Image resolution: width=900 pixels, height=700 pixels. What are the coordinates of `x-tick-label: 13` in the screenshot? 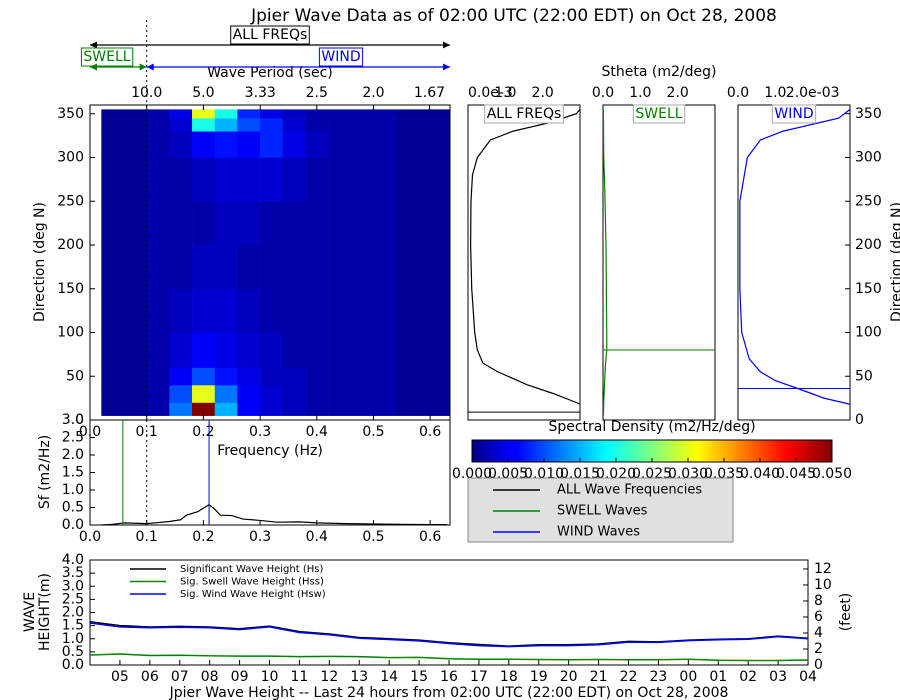 It's located at (359, 677).